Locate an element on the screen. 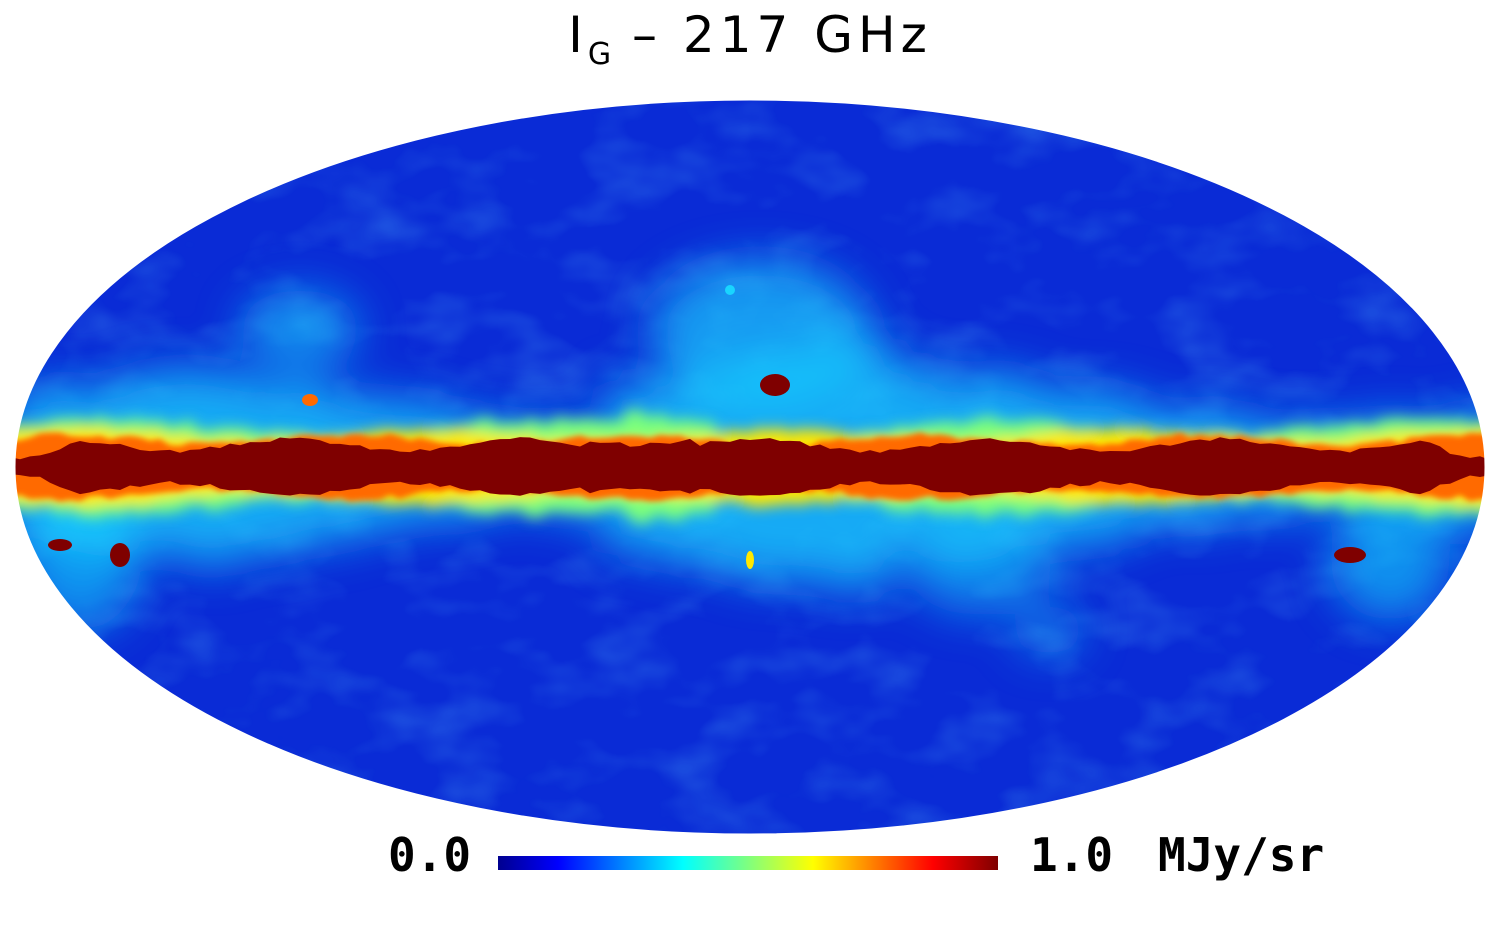 The height and width of the screenshot is (937, 1500). south-cloud-far-east is located at coordinates (1390, 560).